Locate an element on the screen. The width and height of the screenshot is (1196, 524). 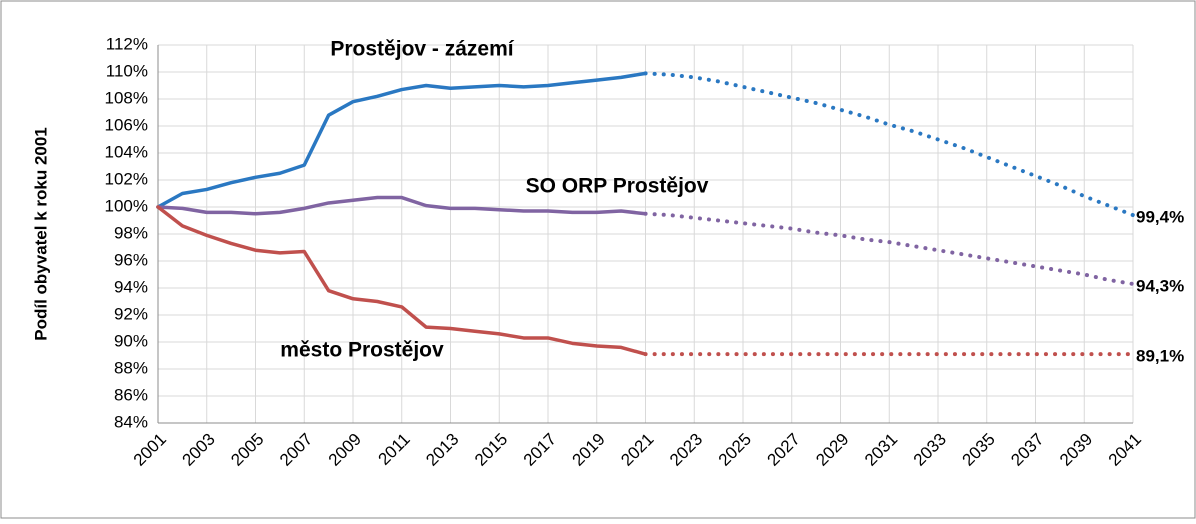
series-annotation: město Prostějov is located at coordinates (362, 350).